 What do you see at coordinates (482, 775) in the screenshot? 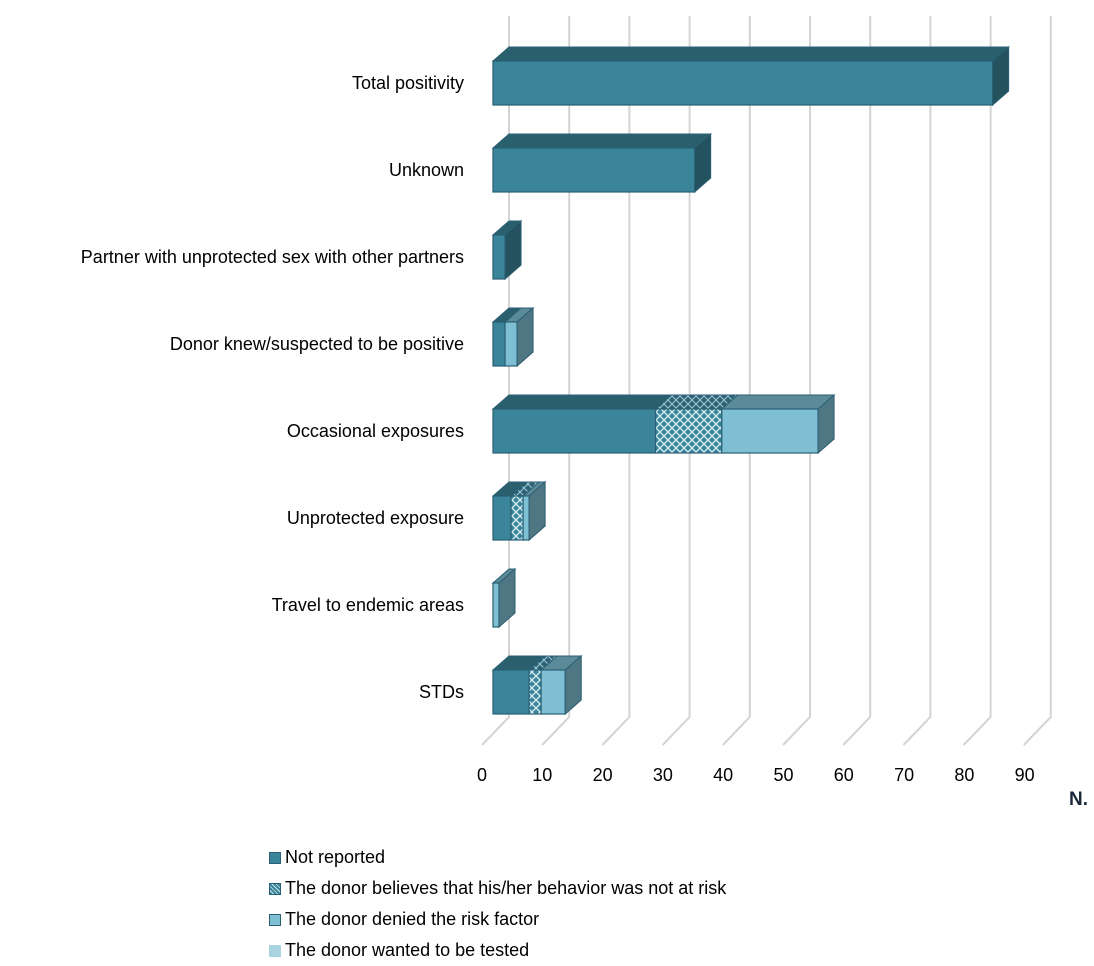
I see `x-tick-label: 0` at bounding box center [482, 775].